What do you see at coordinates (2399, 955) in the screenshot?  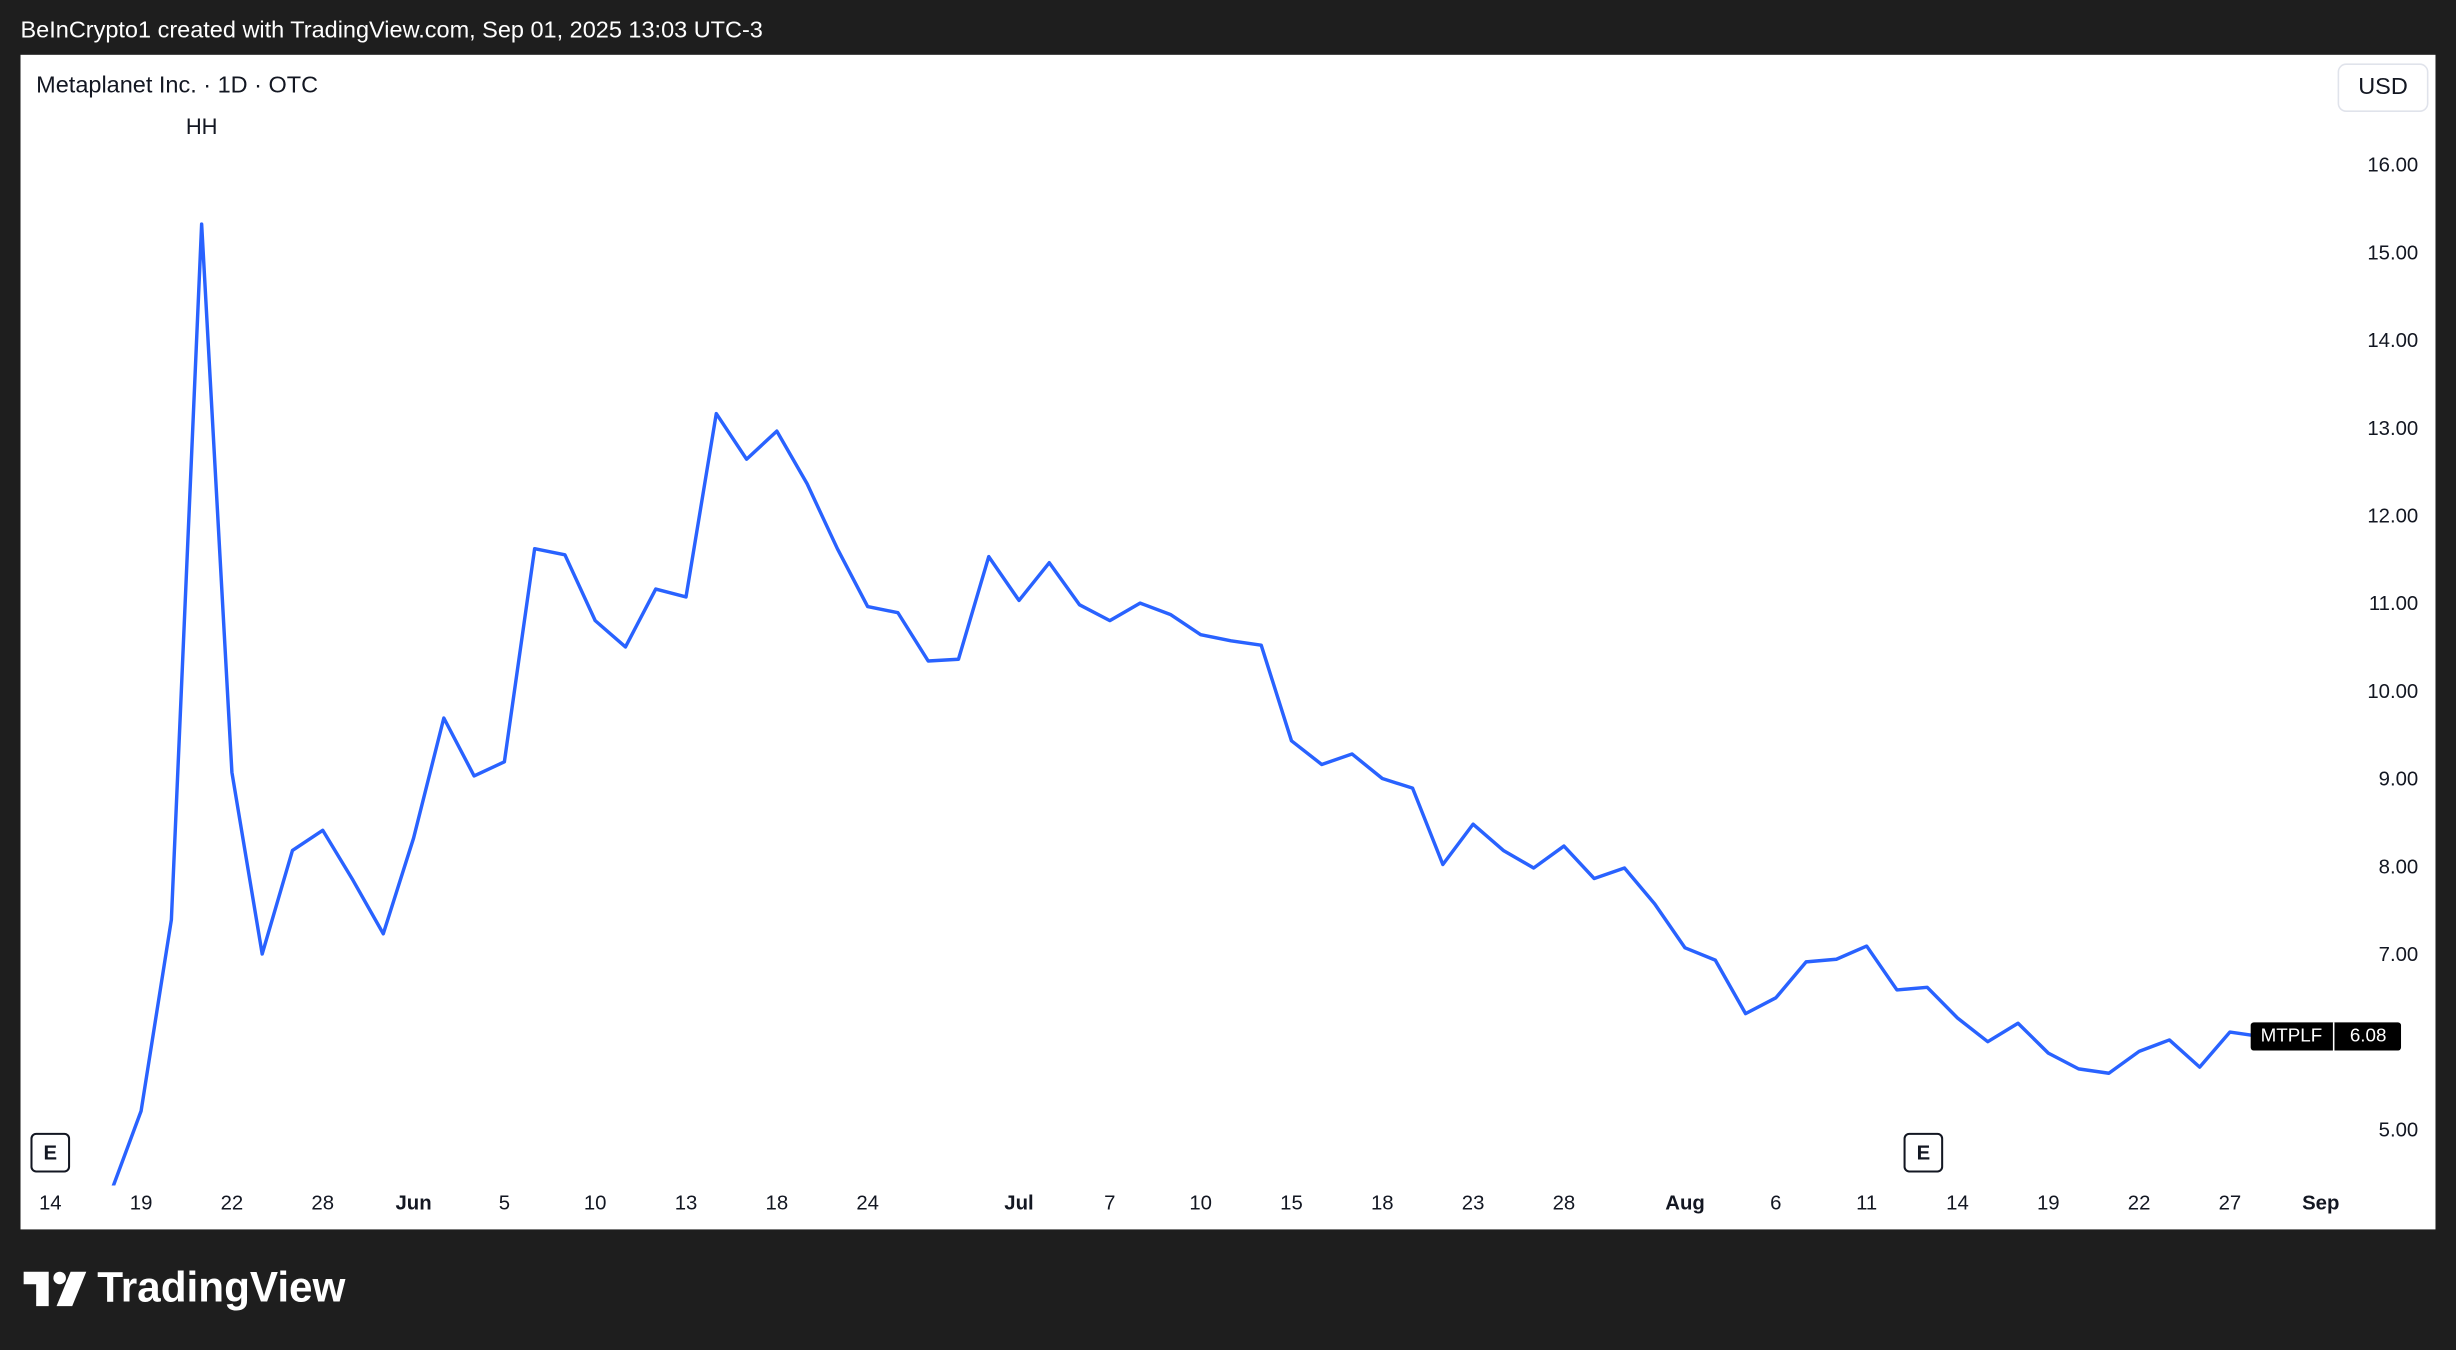 I see `y-tick-label: 7.00` at bounding box center [2399, 955].